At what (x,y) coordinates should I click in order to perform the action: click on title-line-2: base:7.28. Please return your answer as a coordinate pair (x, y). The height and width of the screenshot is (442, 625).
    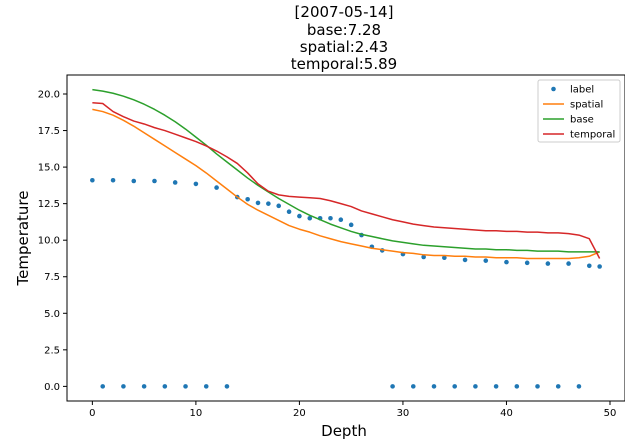
    Looking at the image, I should click on (344, 30).